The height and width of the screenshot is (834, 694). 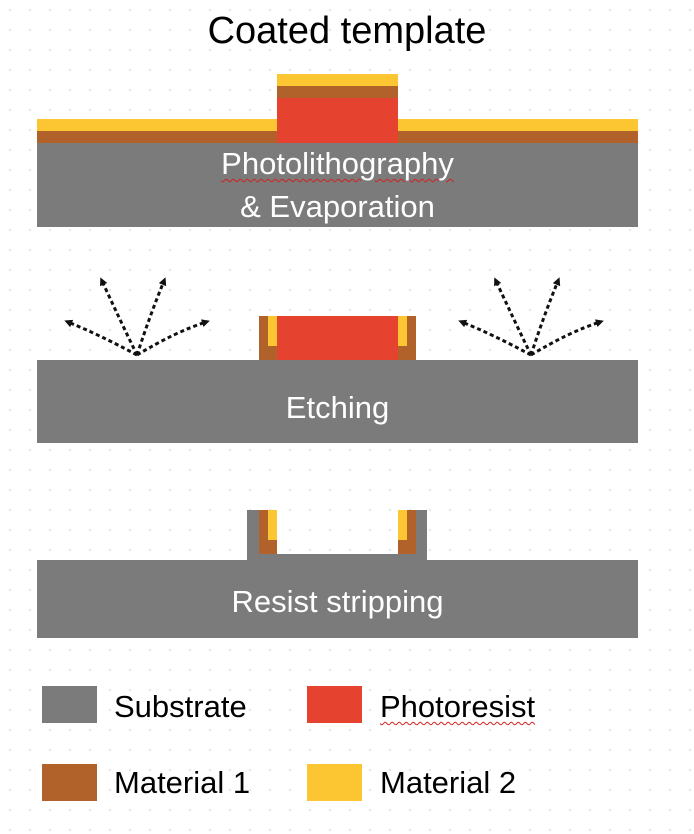 What do you see at coordinates (337, 185) in the screenshot?
I see `step1-substrate` at bounding box center [337, 185].